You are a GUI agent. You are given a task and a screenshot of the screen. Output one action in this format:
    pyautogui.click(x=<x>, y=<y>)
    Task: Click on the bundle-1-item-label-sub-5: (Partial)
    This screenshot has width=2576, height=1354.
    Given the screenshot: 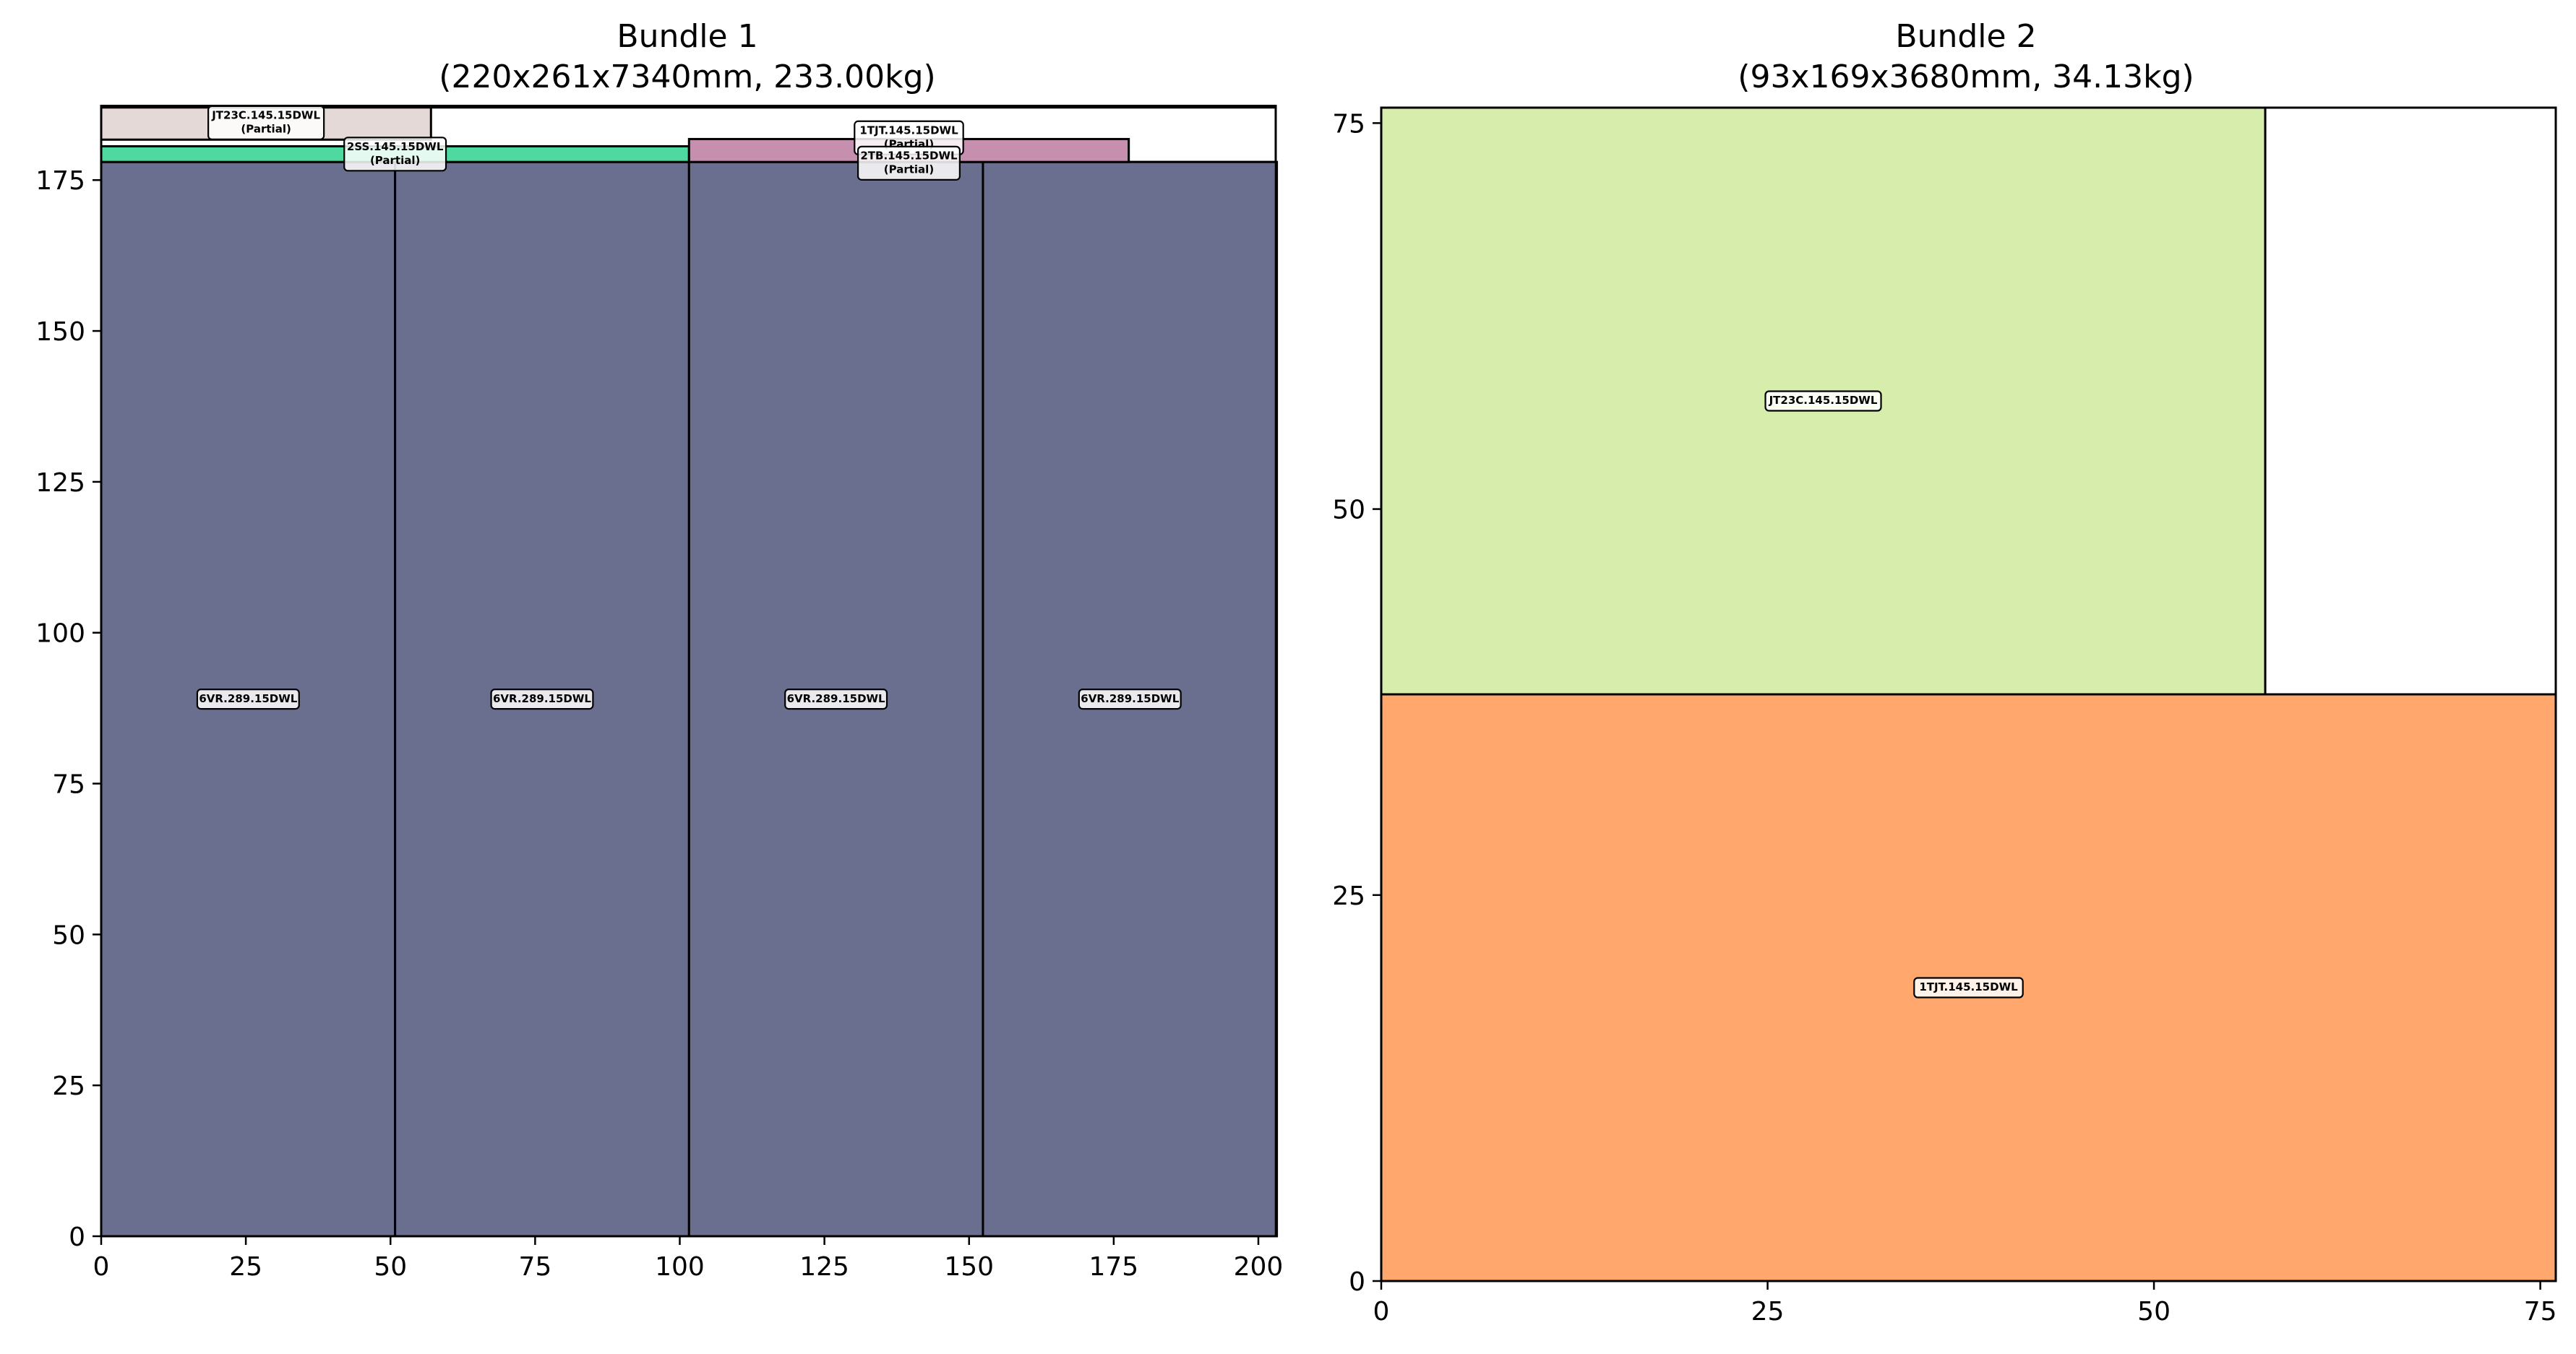 What is the action you would take?
    pyautogui.click(x=395, y=160)
    